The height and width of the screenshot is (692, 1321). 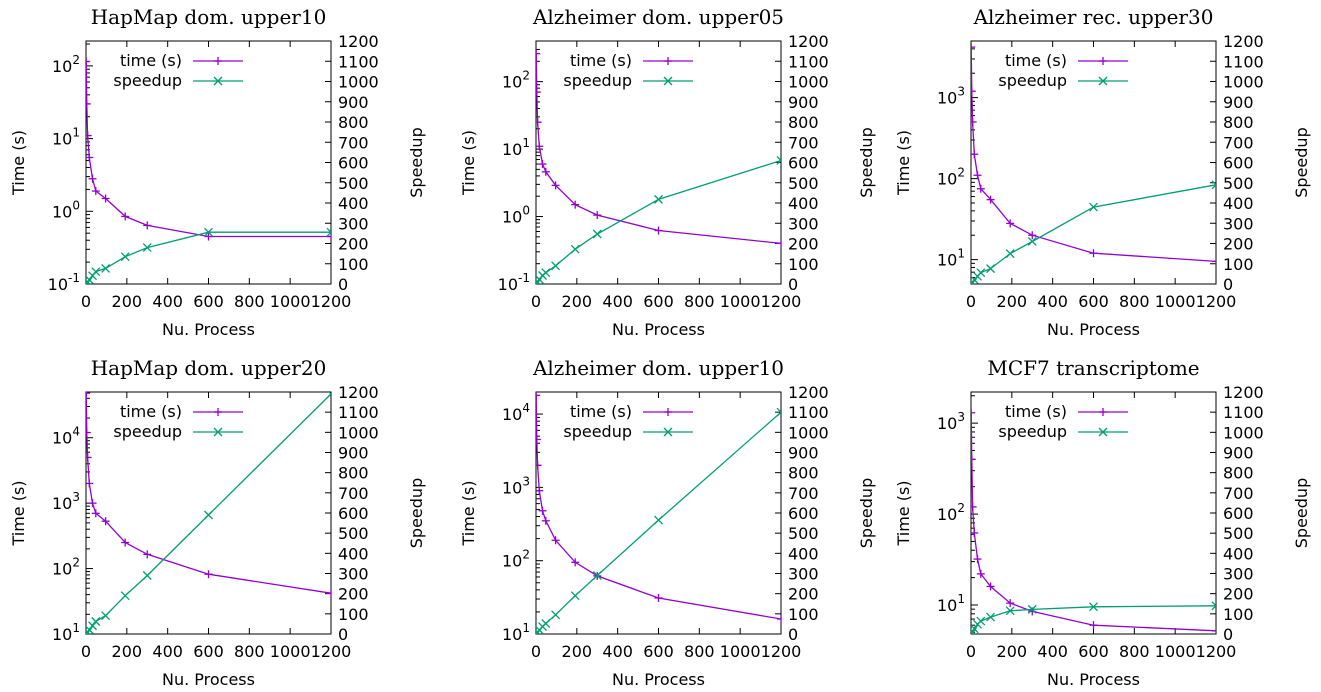 I want to click on legend-label: time (s), so click(x=151, y=411).